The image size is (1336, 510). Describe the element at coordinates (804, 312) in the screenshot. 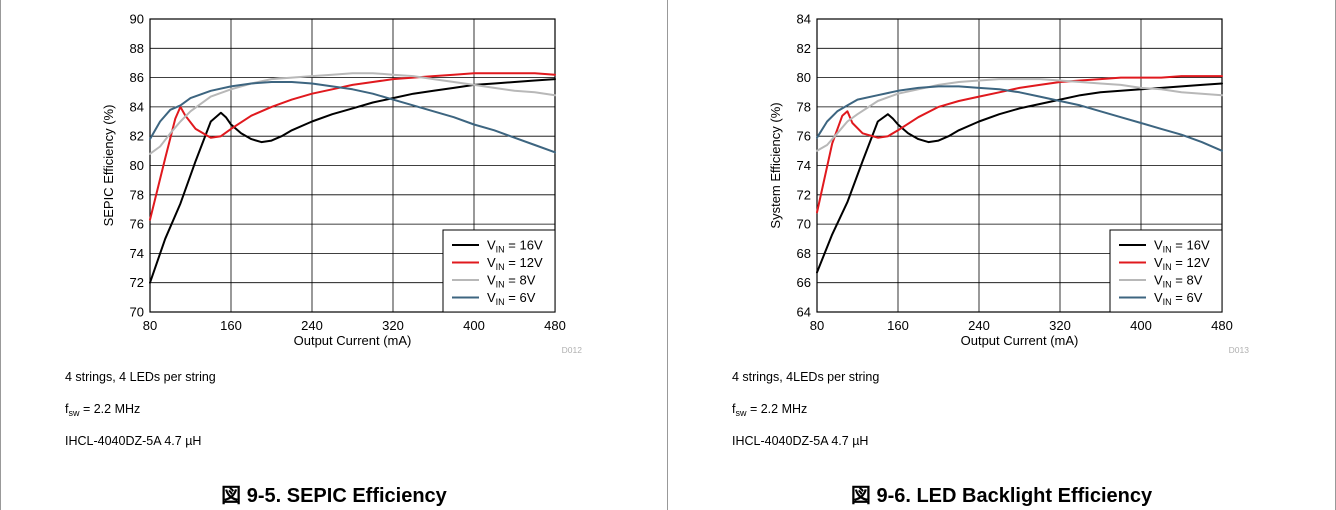

I see `y-tick-label: 64` at that location.